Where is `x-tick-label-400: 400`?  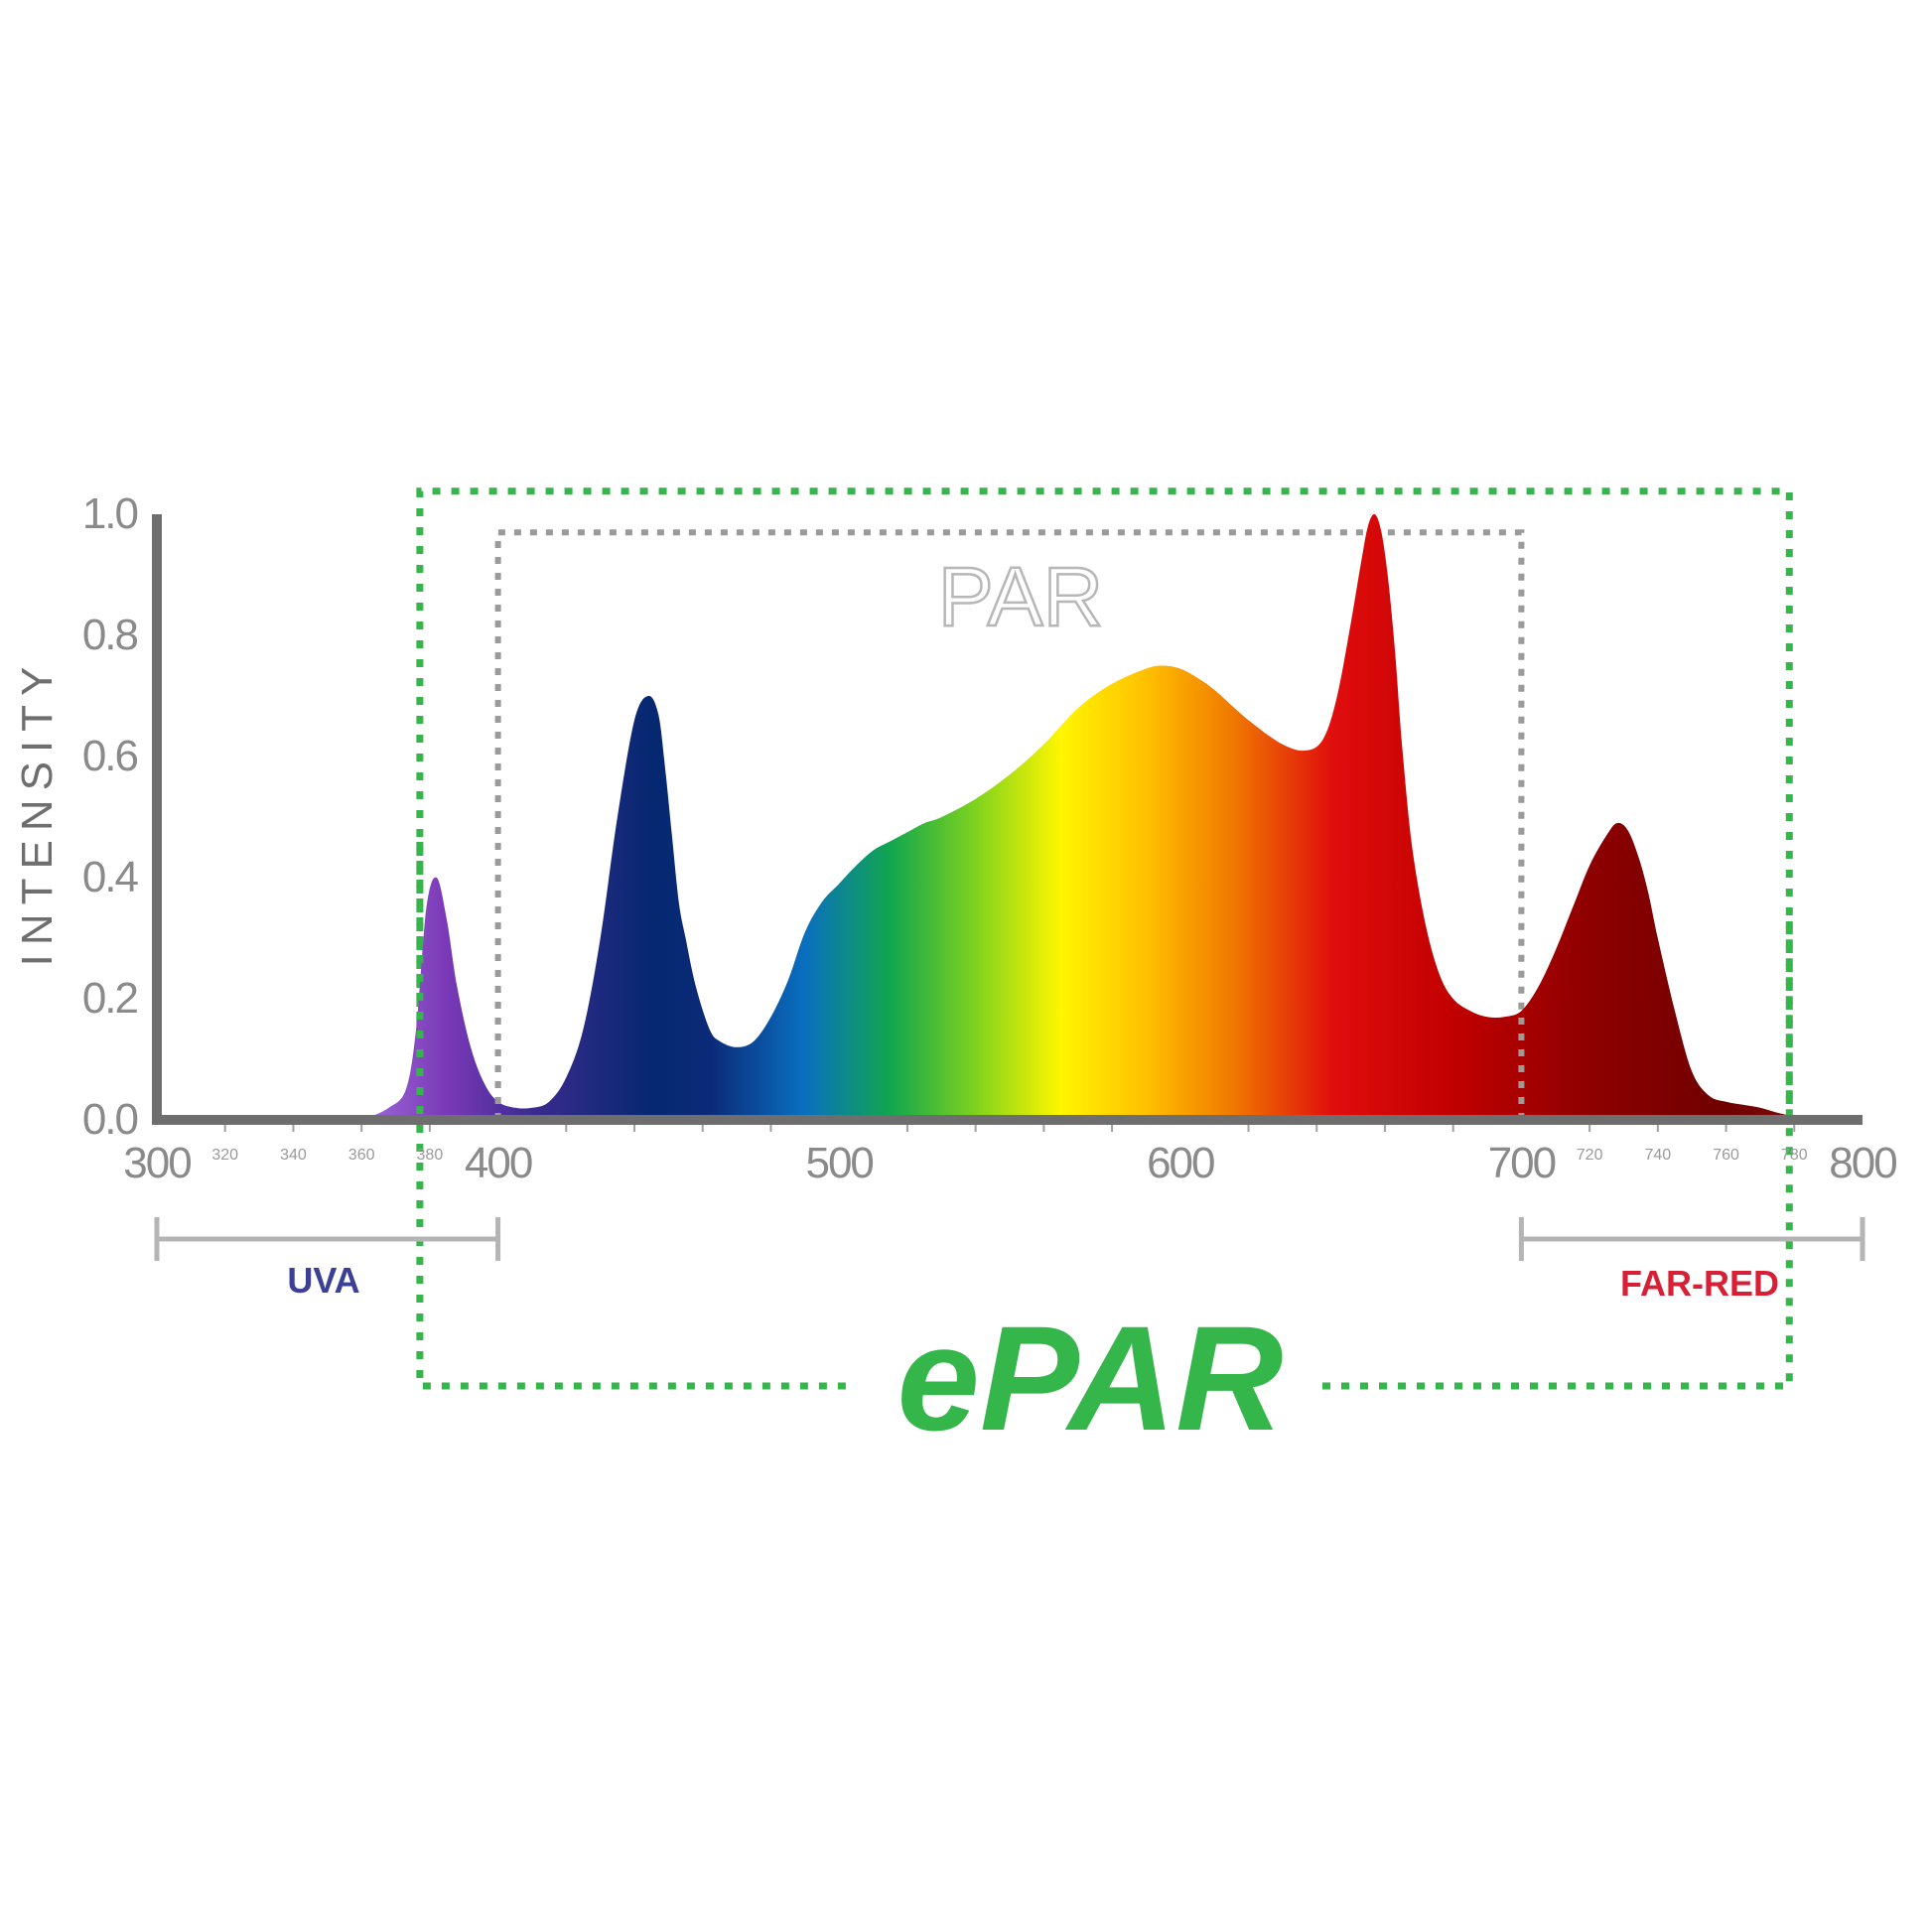
x-tick-label-400: 400 is located at coordinates (499, 1163).